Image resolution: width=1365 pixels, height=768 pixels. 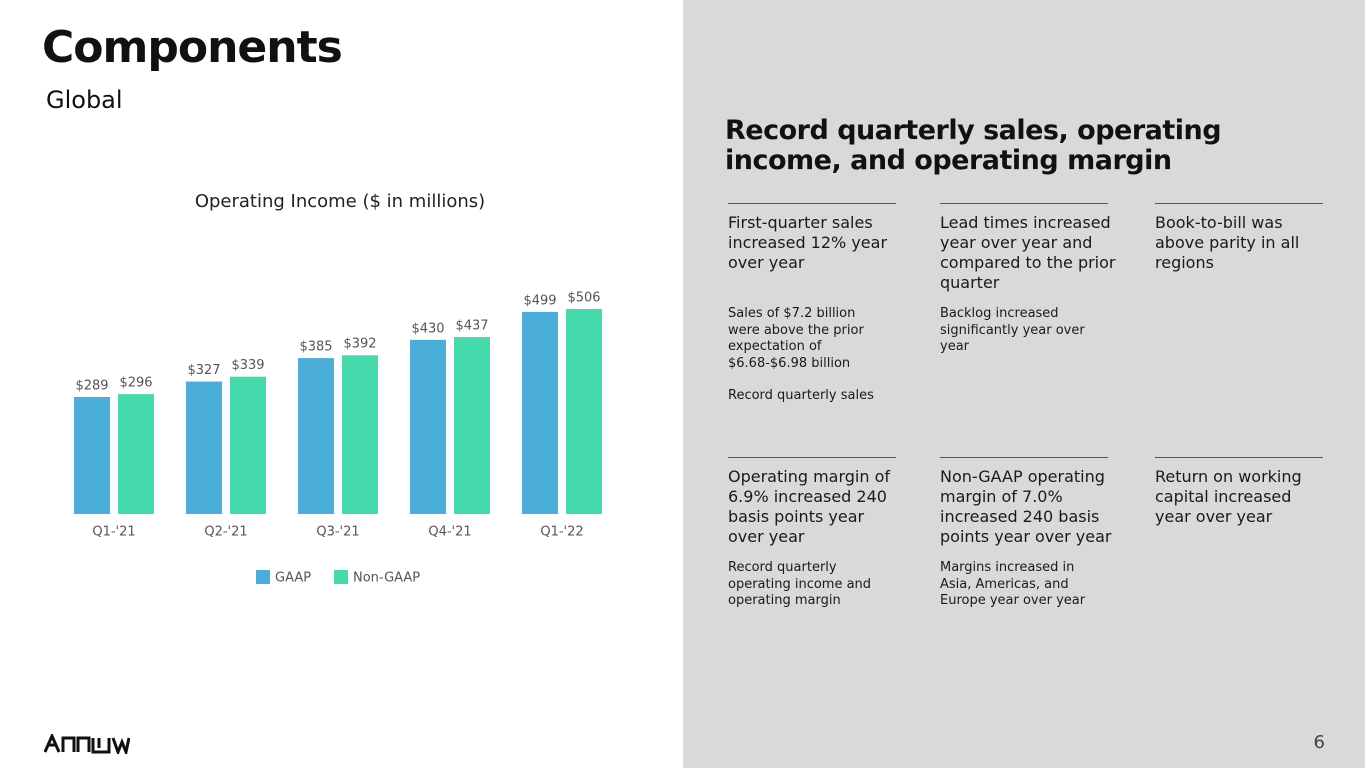 I want to click on x-tick-label: Q1-'22, so click(x=561, y=532).